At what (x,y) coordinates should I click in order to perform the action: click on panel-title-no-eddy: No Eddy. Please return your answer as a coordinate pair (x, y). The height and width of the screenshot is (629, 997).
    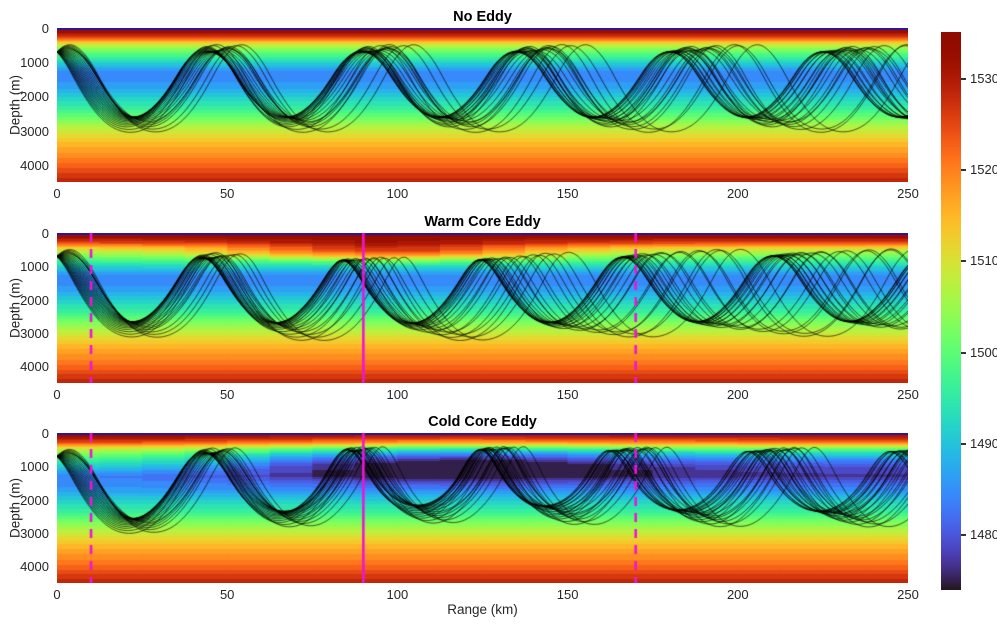
    Looking at the image, I should click on (482, 17).